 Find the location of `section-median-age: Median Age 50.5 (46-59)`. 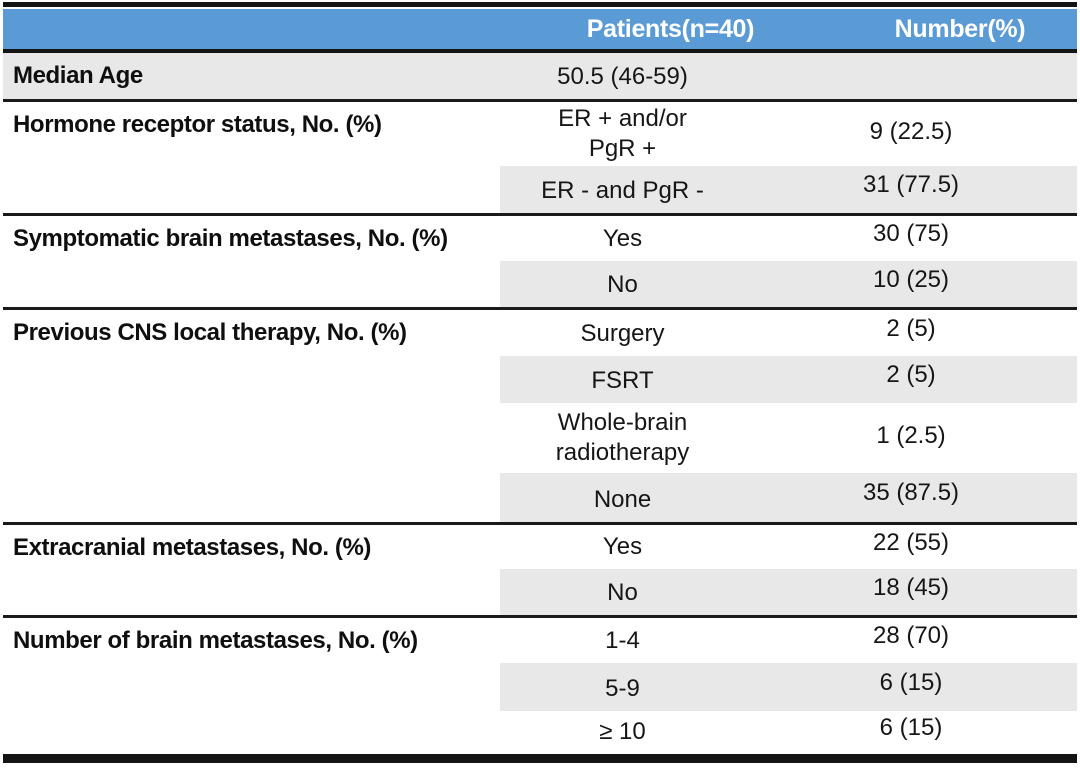

section-median-age: Median Age 50.5 (46-59) is located at coordinates (540, 76).